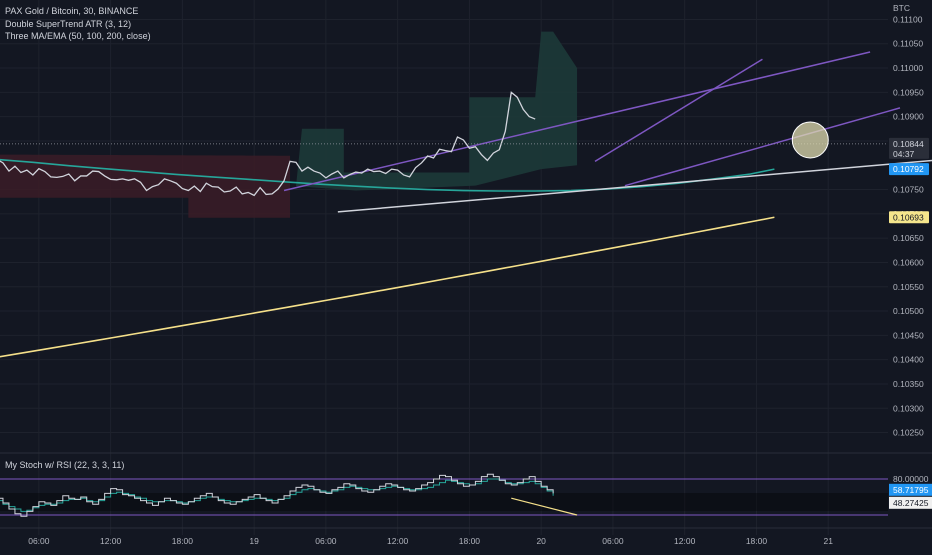 Image resolution: width=932 pixels, height=555 pixels. Describe the element at coordinates (387, 175) in the screenshot. I see `ma-teal-line` at that location.